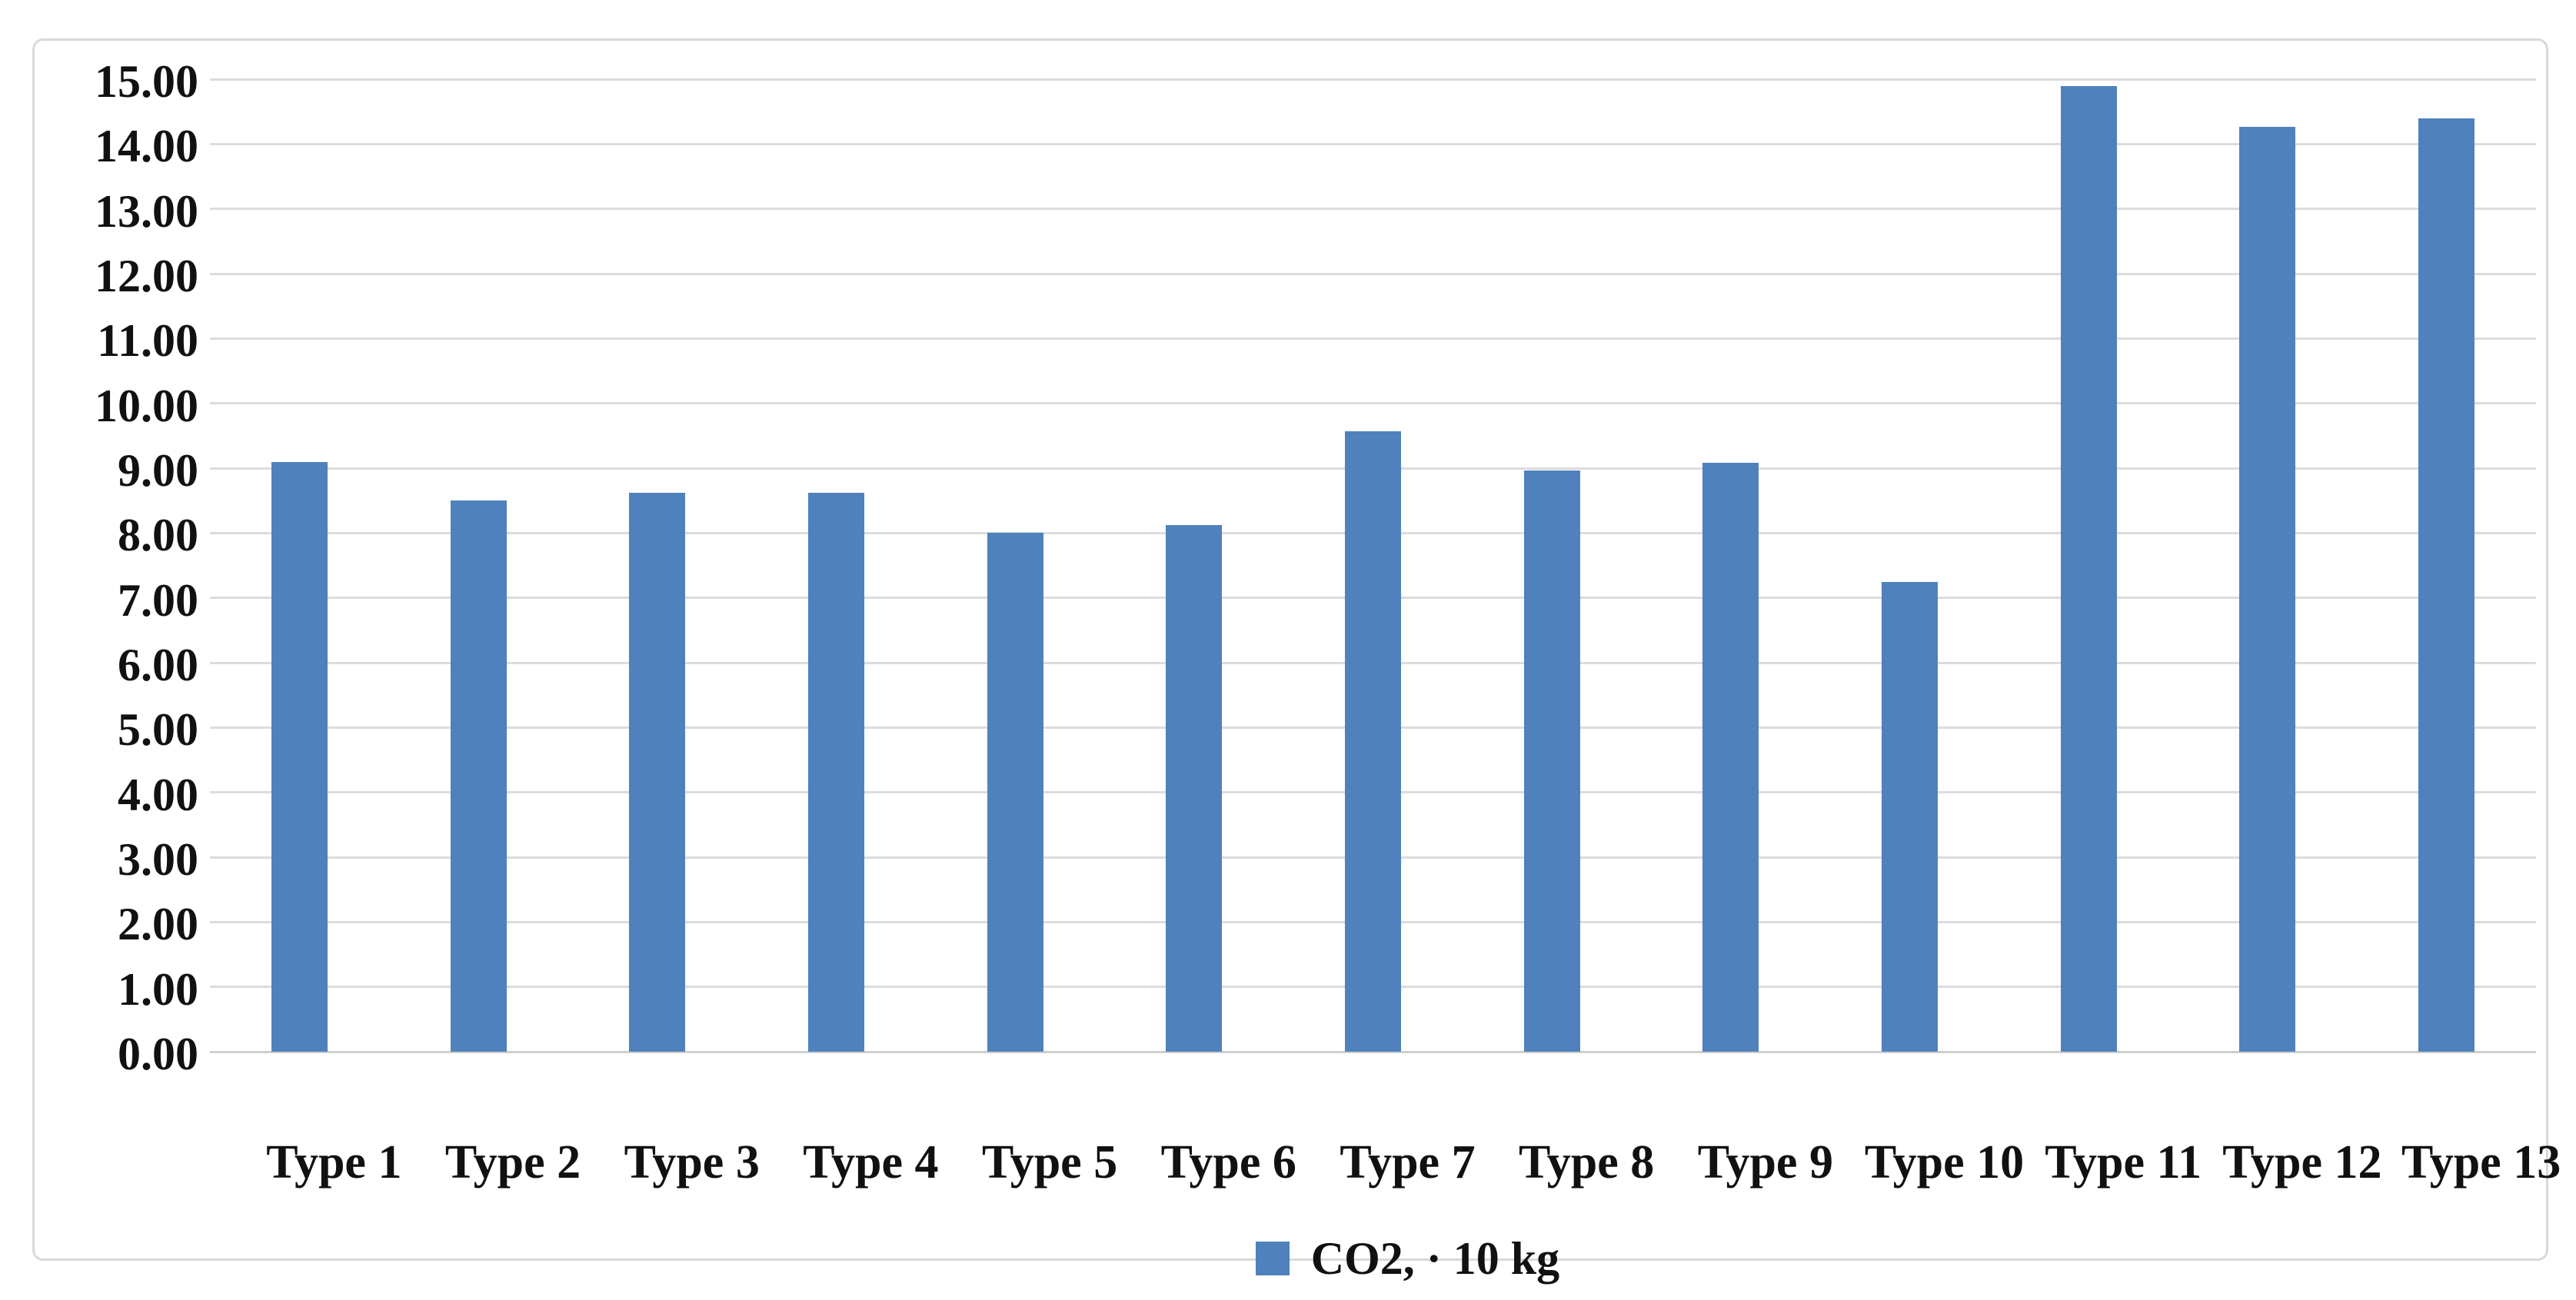 Image resolution: width=2576 pixels, height=1300 pixels. Describe the element at coordinates (158, 470) in the screenshot. I see `y-tick-label: 9.00` at that location.